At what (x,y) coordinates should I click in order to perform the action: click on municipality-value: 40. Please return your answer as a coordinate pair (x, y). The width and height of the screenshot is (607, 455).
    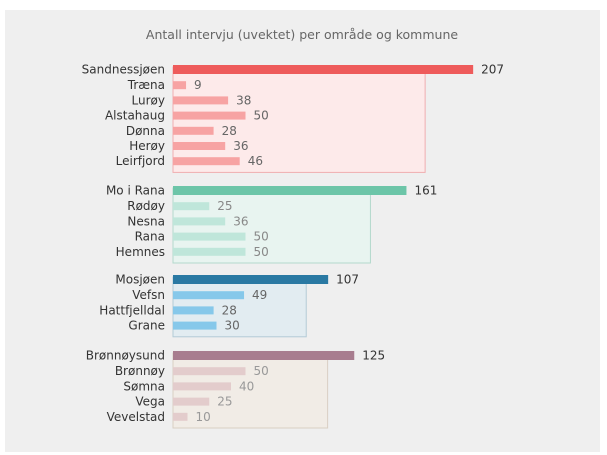
    Looking at the image, I should click on (246, 386).